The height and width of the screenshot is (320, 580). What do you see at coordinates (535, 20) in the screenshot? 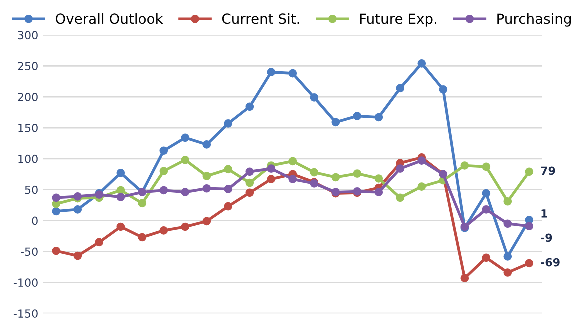
I see `legend-label: Purchasing` at bounding box center [535, 20].